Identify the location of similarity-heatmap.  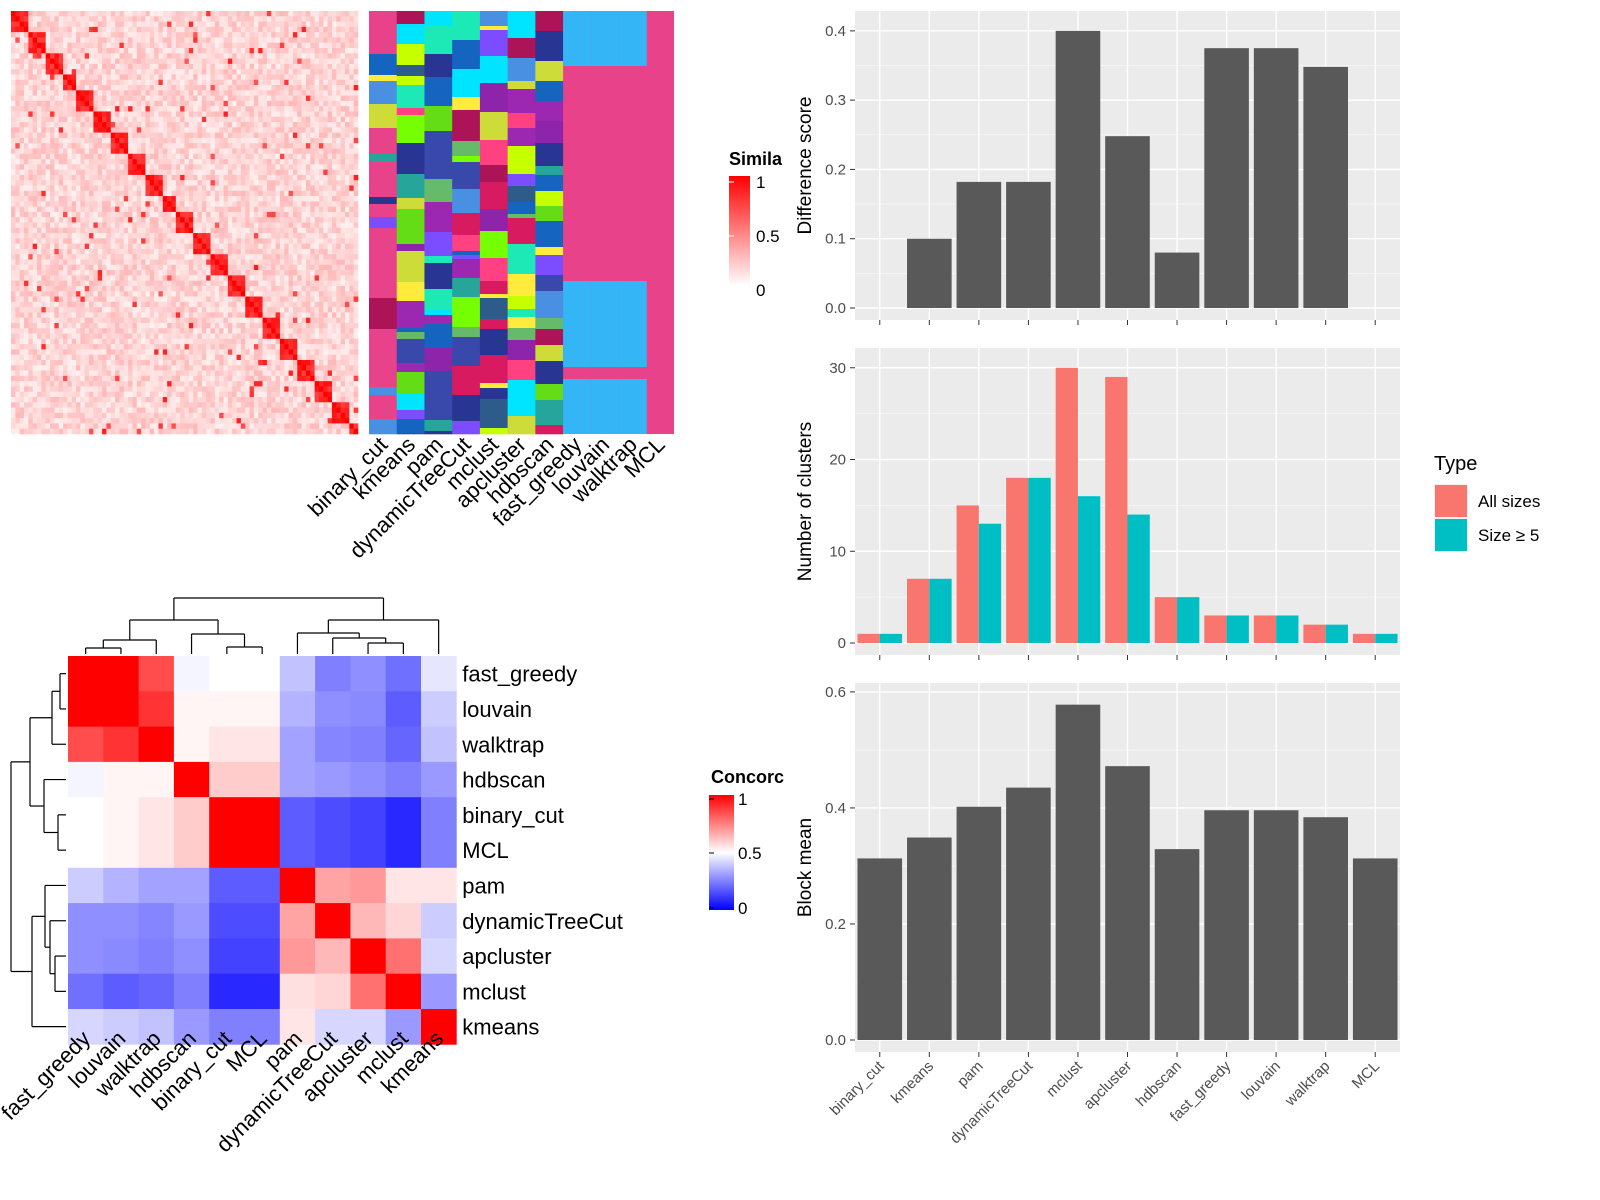
(185, 223).